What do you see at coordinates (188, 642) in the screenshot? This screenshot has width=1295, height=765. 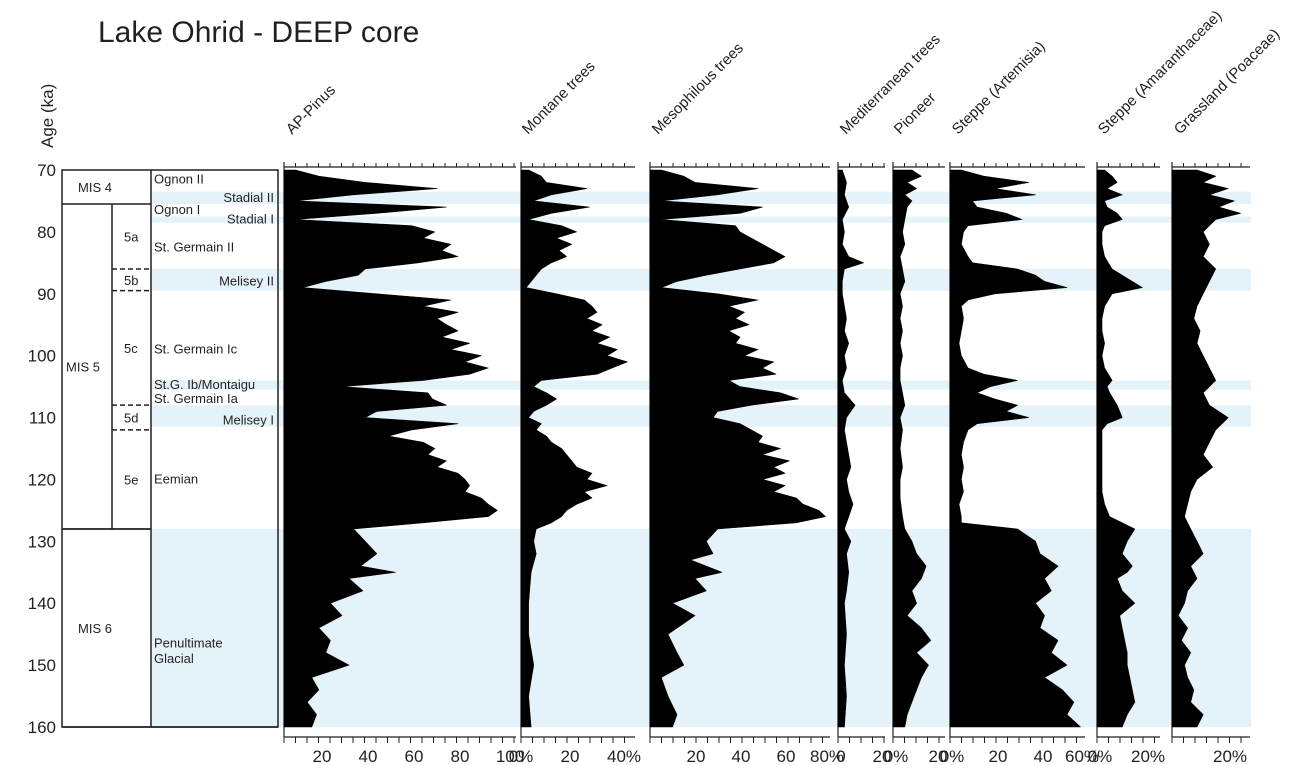 I see `event-label: Penultimate` at bounding box center [188, 642].